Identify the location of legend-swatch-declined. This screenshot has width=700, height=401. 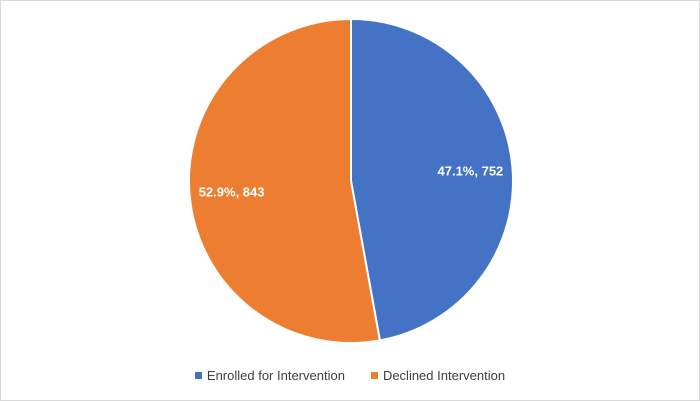
(374, 375).